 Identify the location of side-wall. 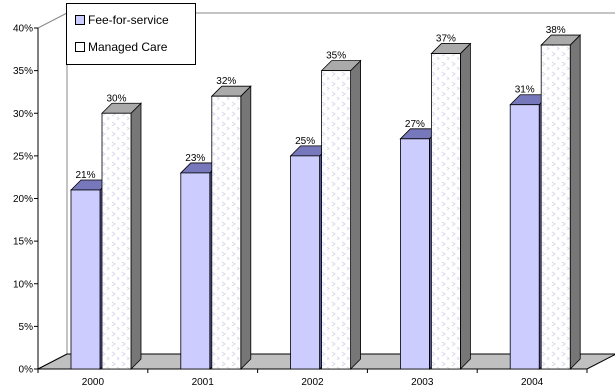
(52, 191).